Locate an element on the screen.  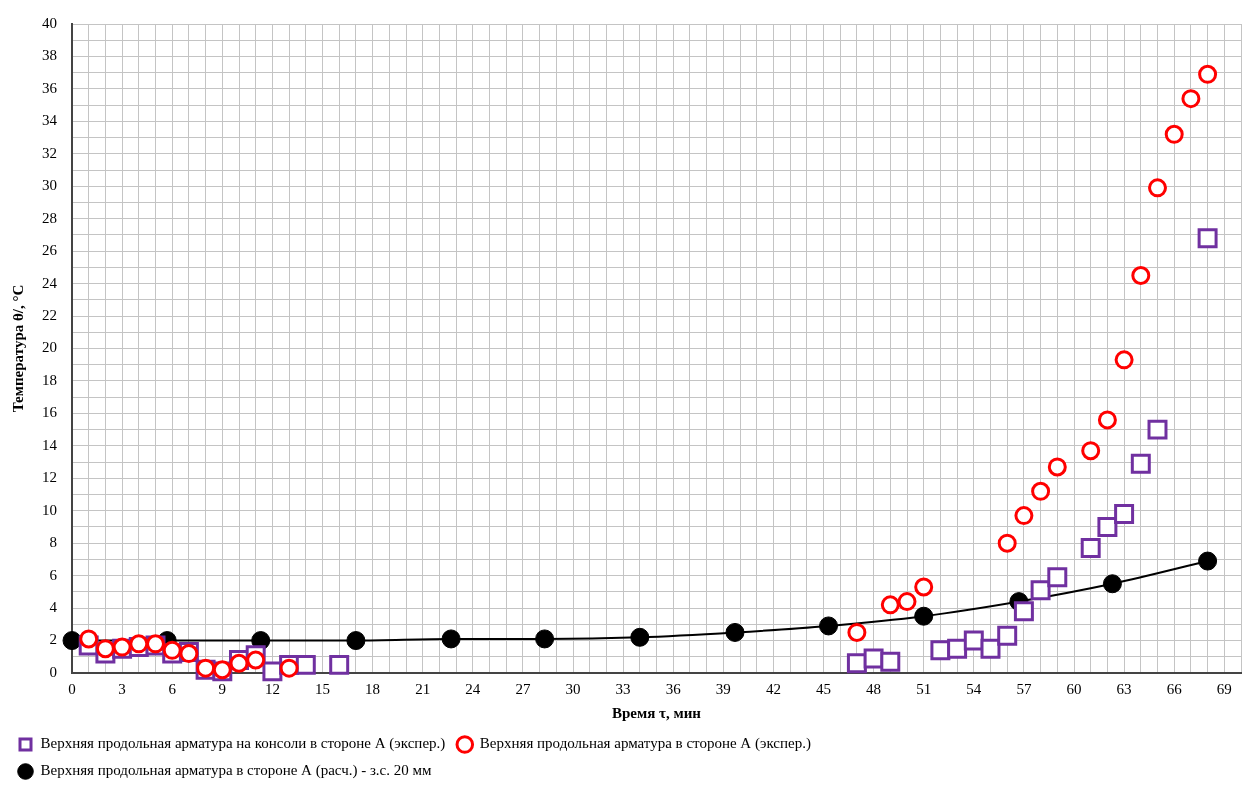
y-tick-label: 20 is located at coordinates (49, 347).